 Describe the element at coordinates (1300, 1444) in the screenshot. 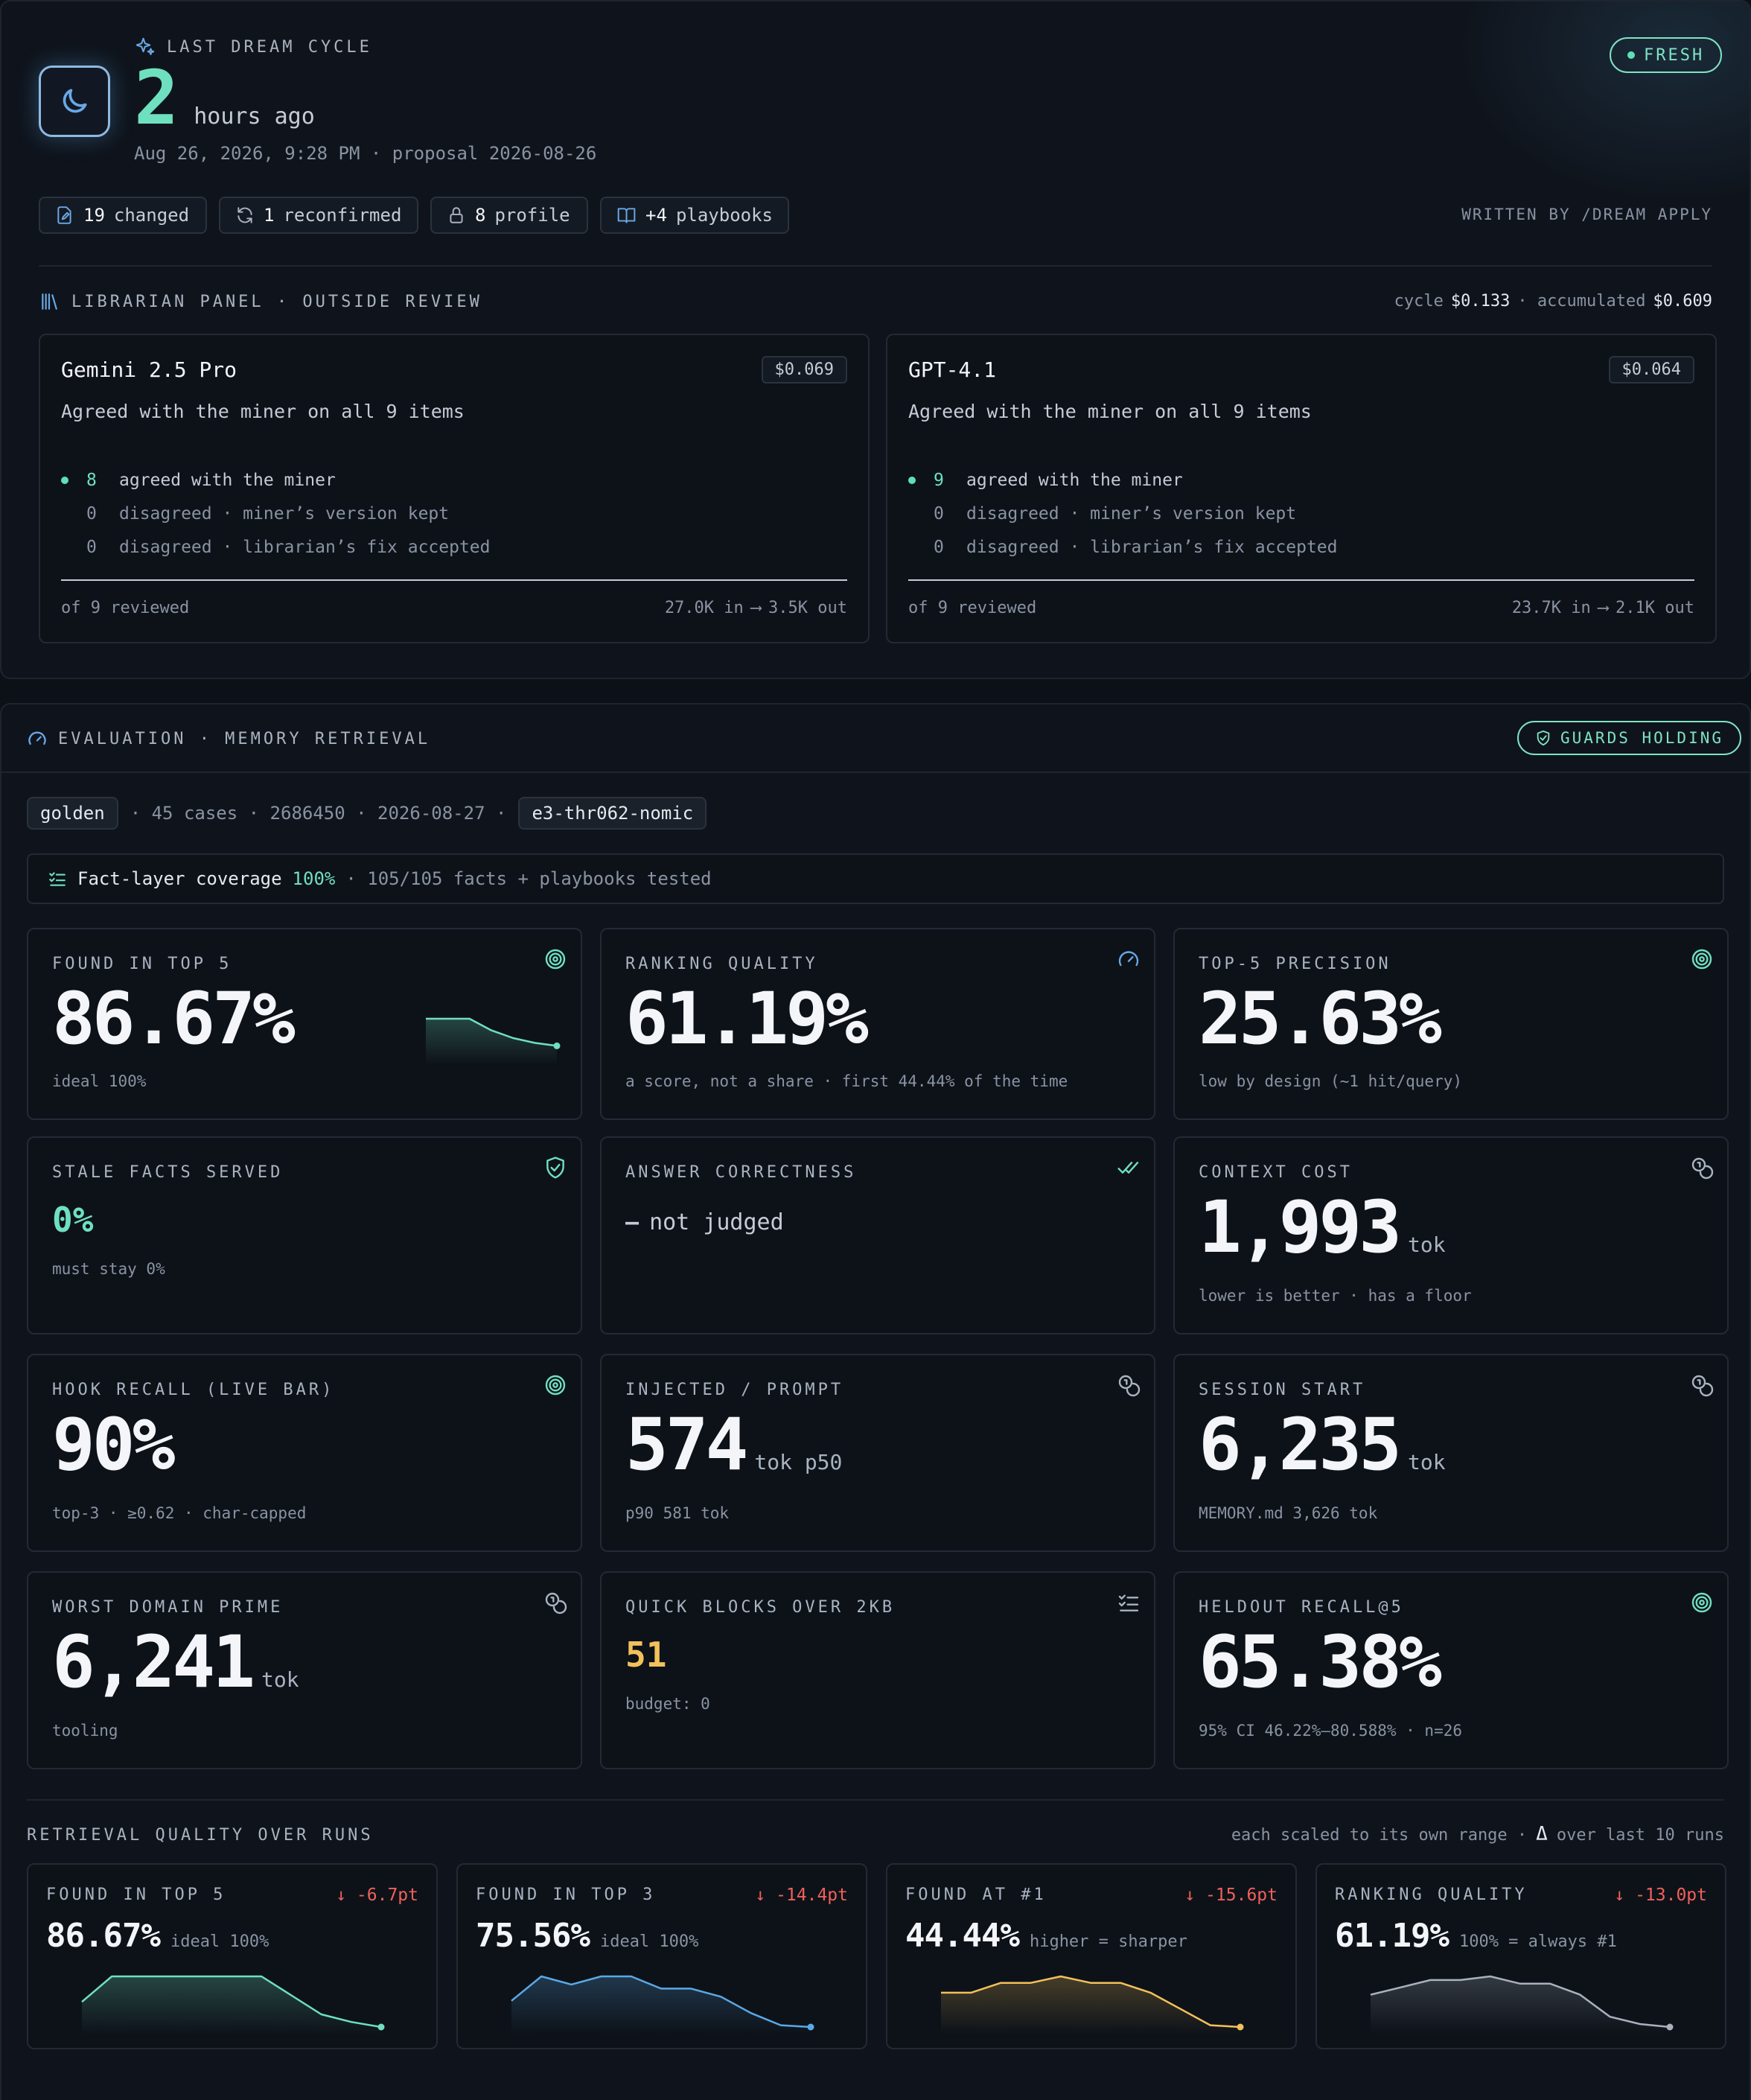

I see `metric-value: 6,235` at that location.